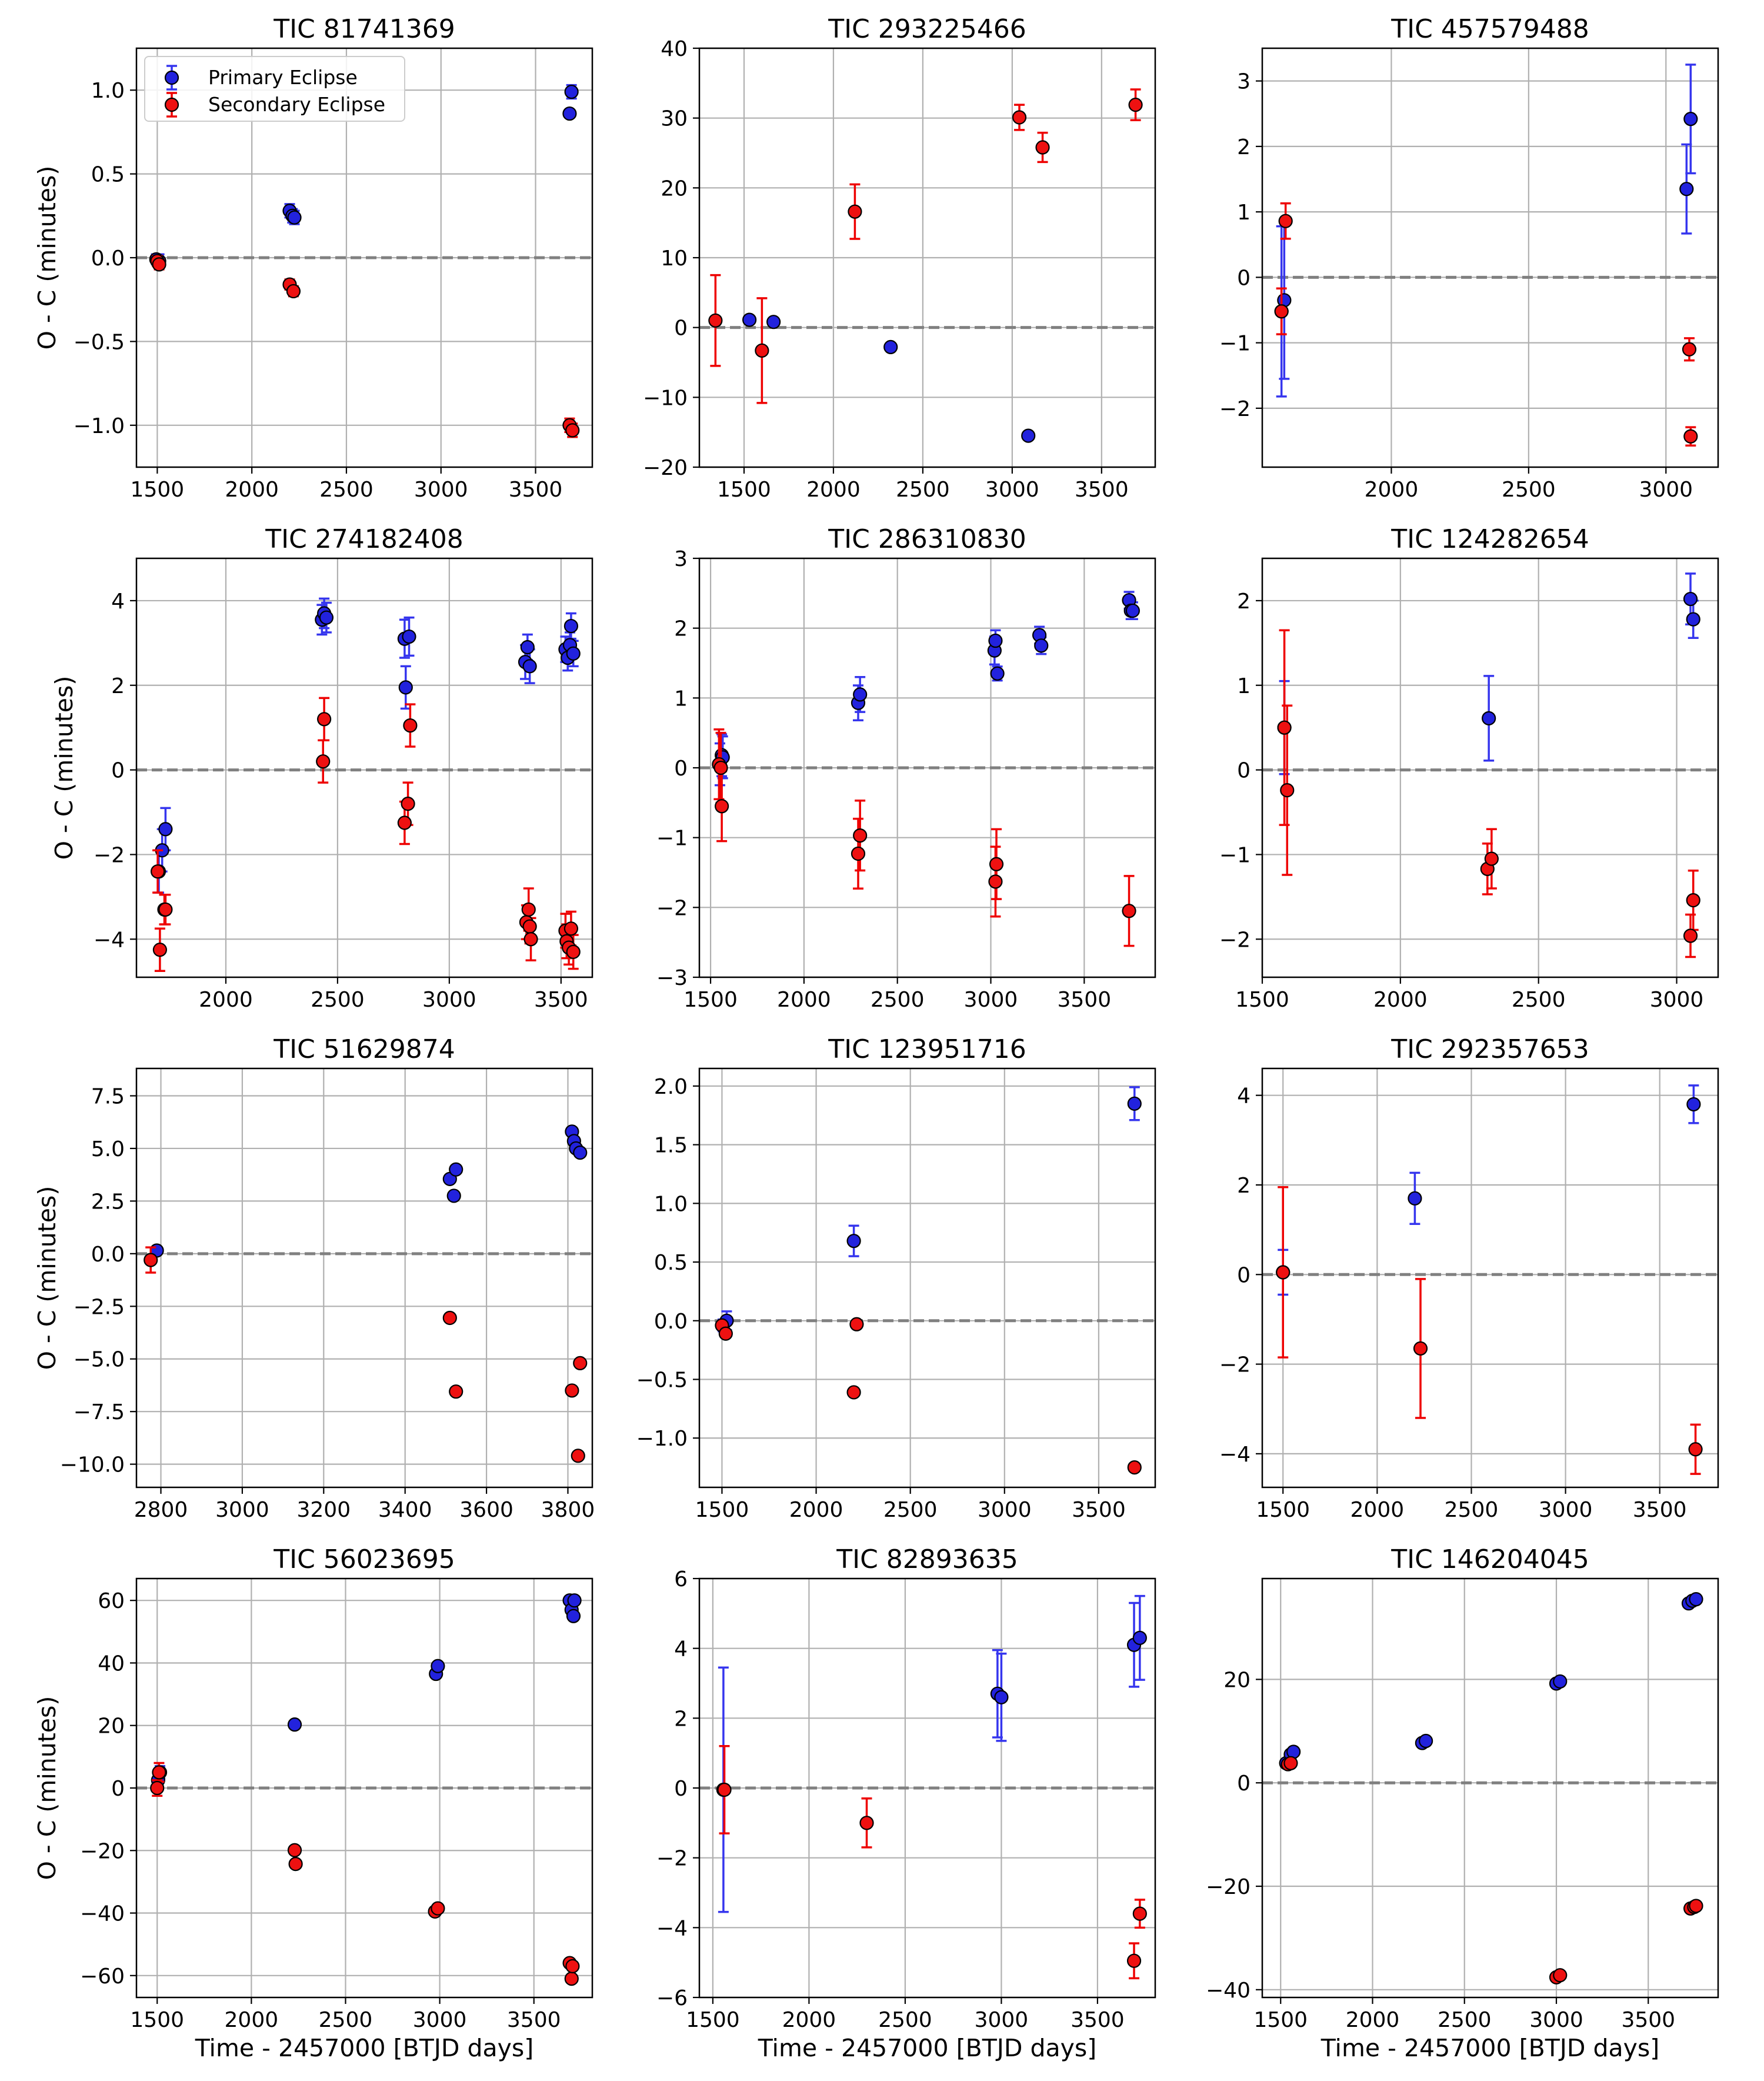  I want to click on legend-box, so click(274, 89).